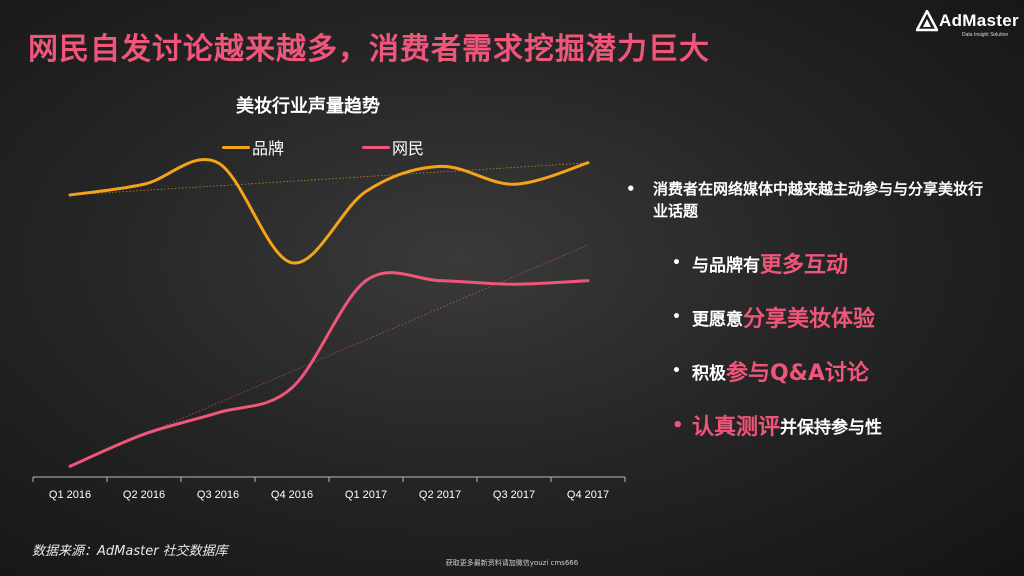 This screenshot has width=1024, height=576. What do you see at coordinates (218, 495) in the screenshot?
I see `x-tick-label: Q3 2016` at bounding box center [218, 495].